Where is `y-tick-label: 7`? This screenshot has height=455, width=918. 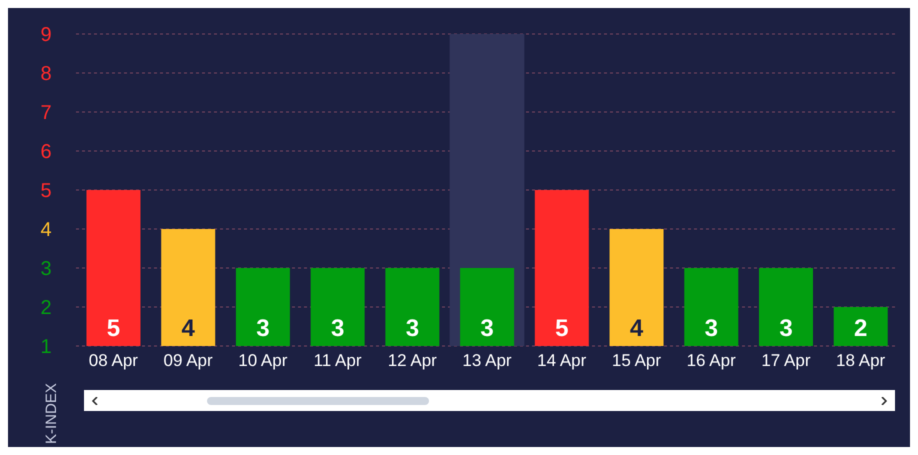
y-tick-label: 7 is located at coordinates (46, 113).